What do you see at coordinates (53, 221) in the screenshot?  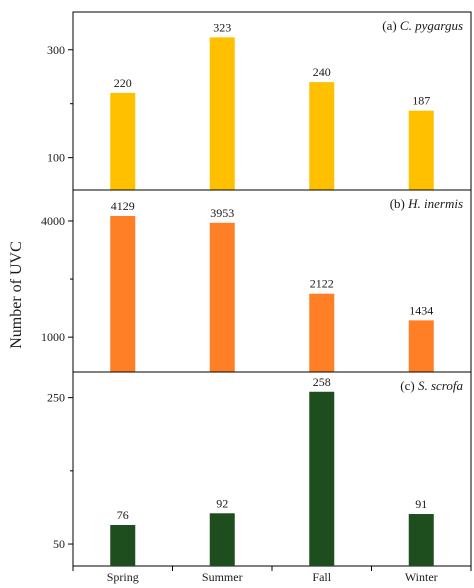 I see `y-tick-label: 4000` at bounding box center [53, 221].